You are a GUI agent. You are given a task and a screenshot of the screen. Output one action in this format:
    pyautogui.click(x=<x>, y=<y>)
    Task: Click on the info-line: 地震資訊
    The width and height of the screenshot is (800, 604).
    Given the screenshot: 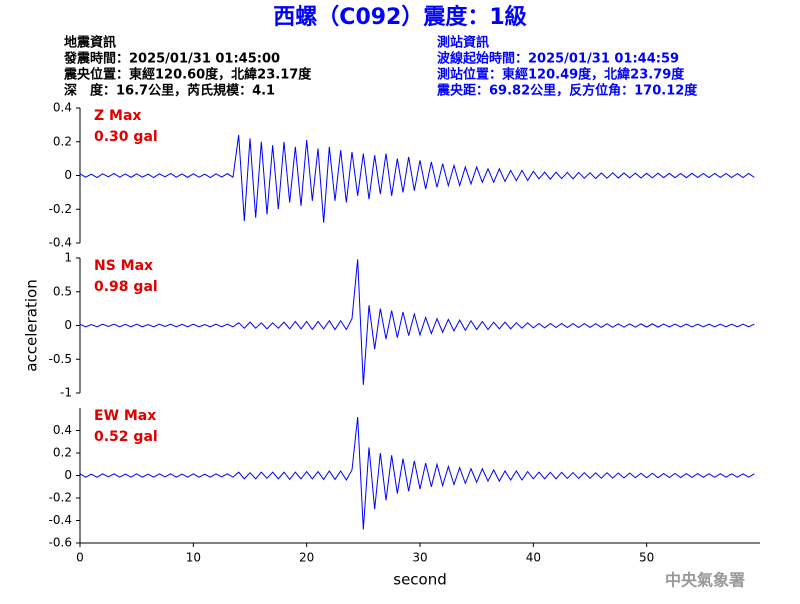 What is the action you would take?
    pyautogui.click(x=90, y=43)
    